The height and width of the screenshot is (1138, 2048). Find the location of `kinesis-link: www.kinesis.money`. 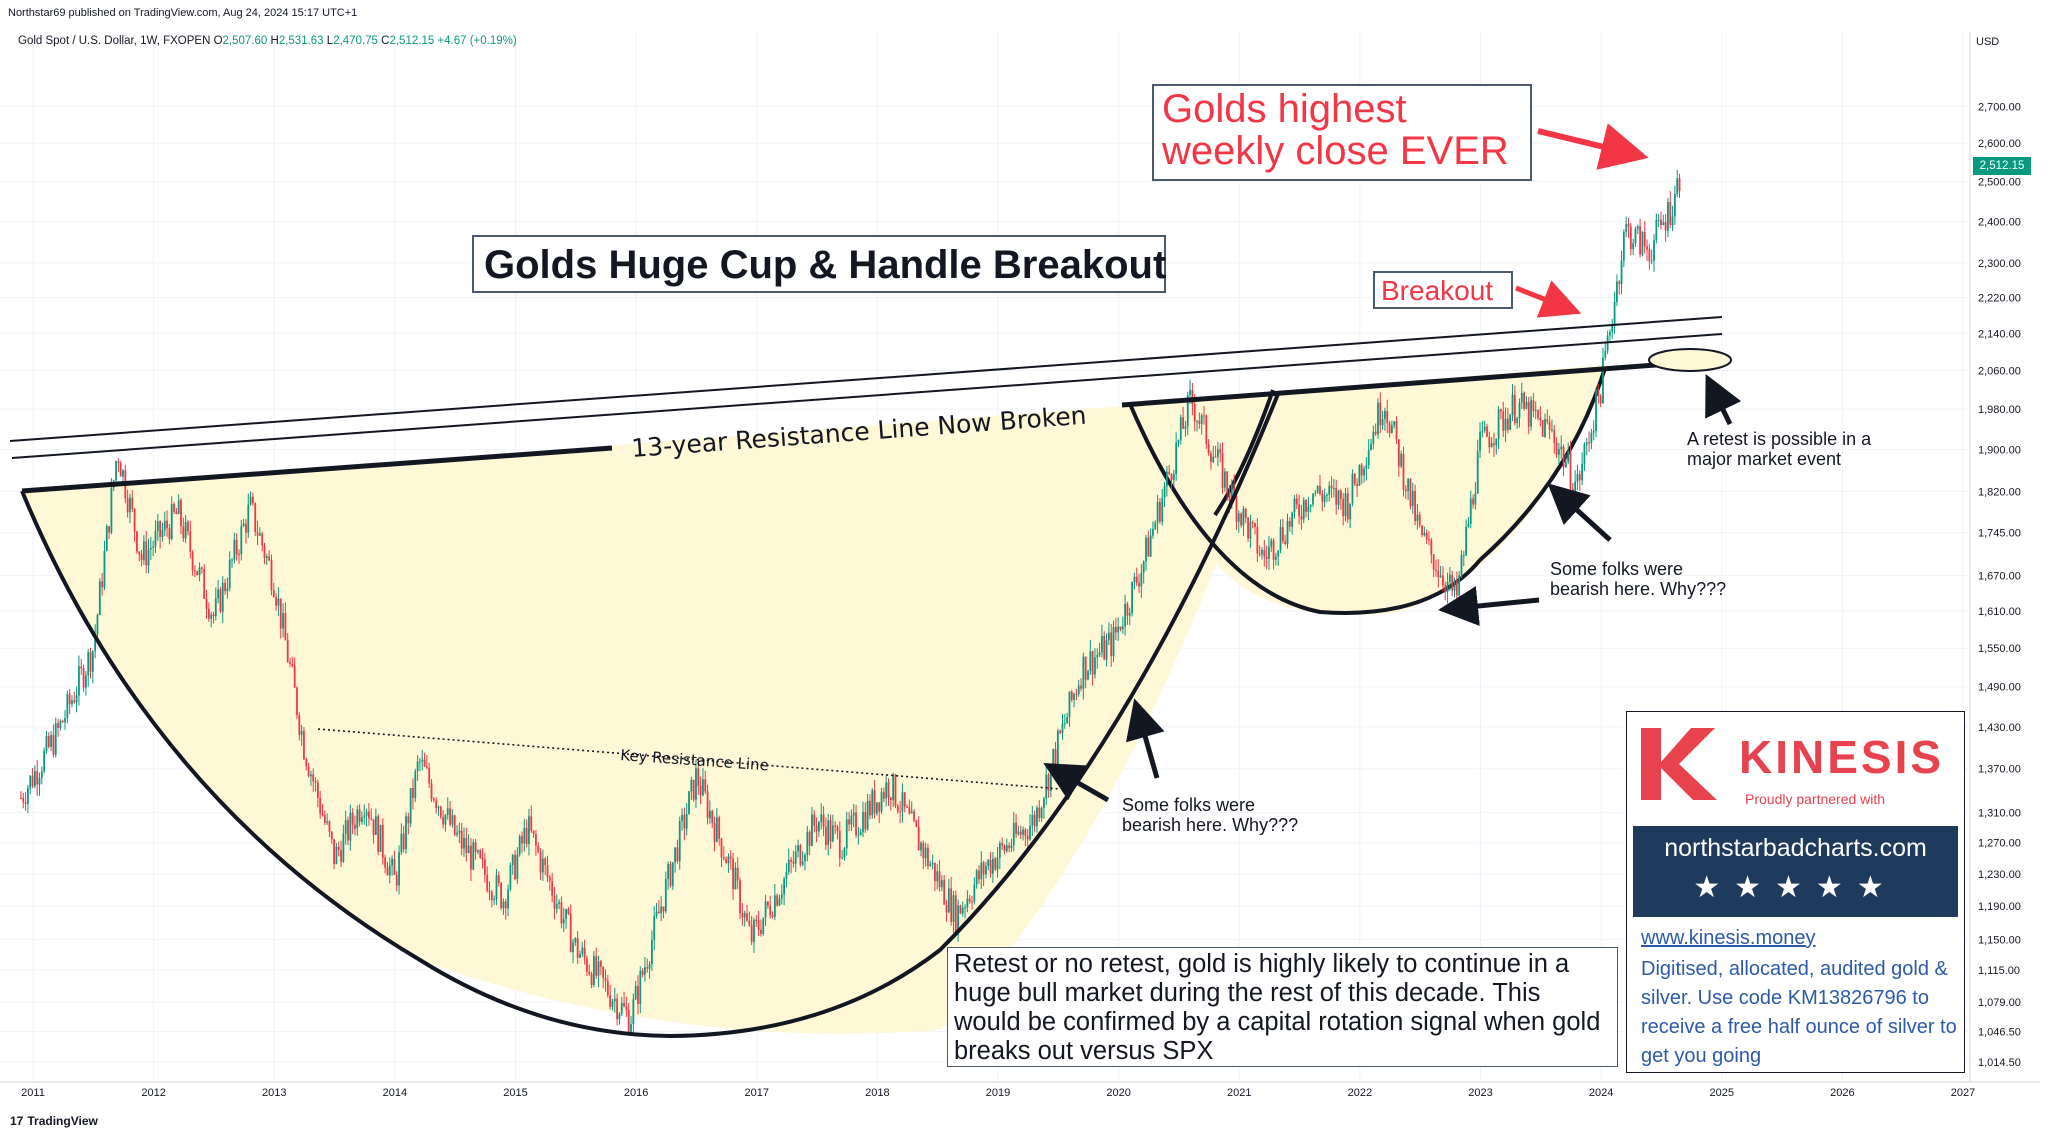

kinesis-link: www.kinesis.money is located at coordinates (1728, 938).